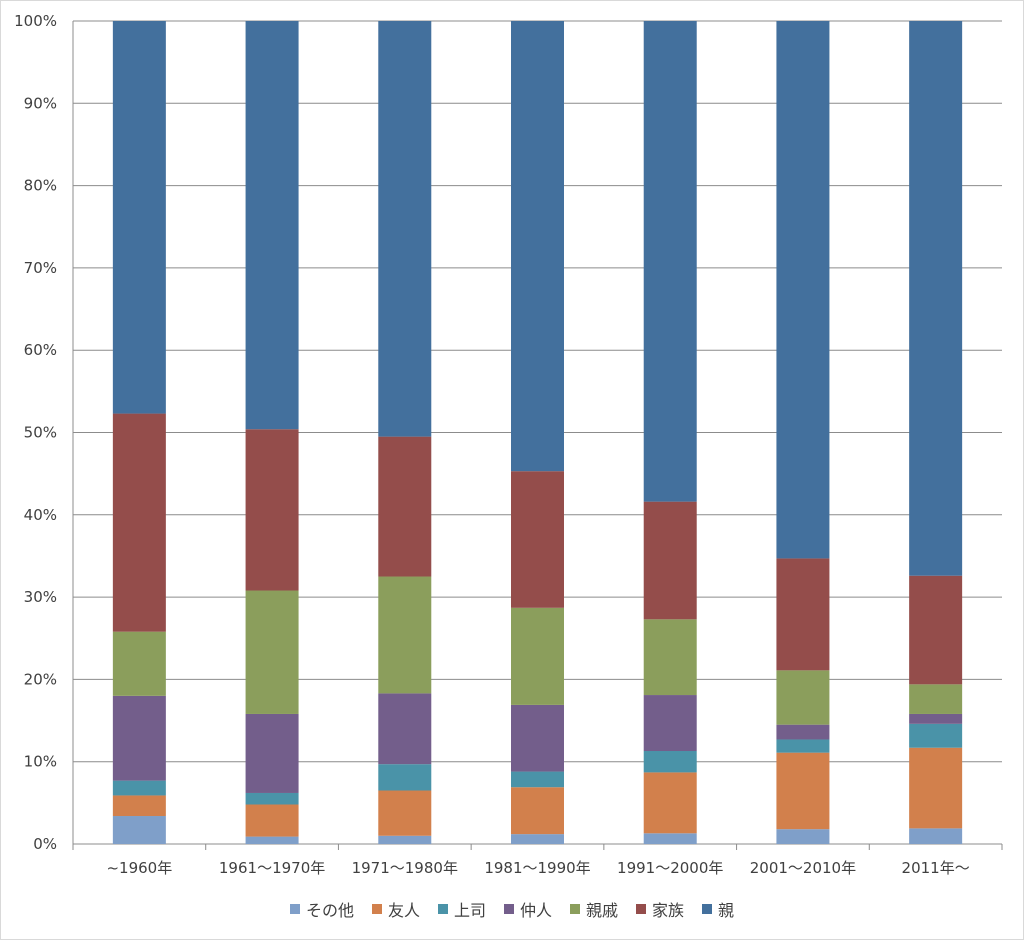 This screenshot has width=1024, height=940. I want to click on y-tick-label: 50%, so click(40, 433).